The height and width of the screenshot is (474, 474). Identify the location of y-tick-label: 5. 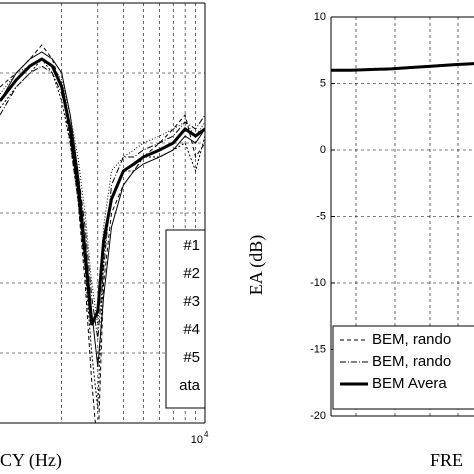
(323, 83).